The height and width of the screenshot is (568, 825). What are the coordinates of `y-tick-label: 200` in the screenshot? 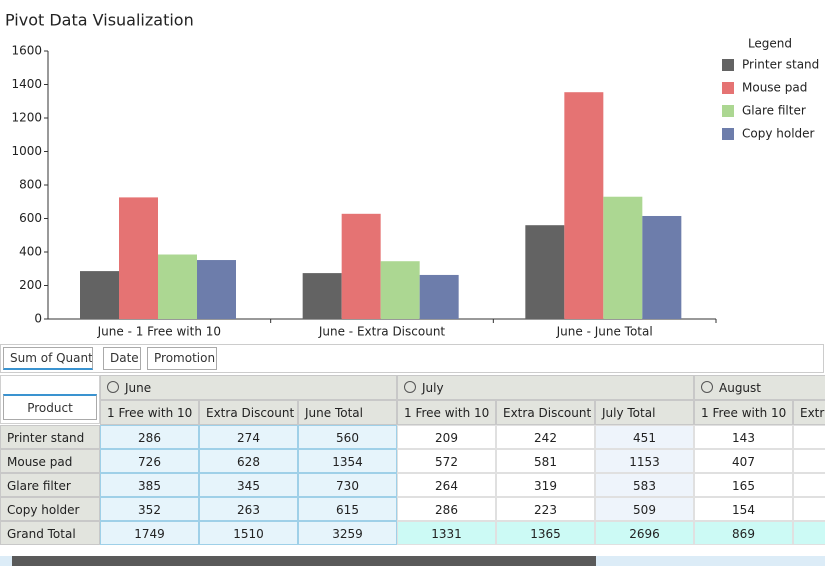 It's located at (30, 285).